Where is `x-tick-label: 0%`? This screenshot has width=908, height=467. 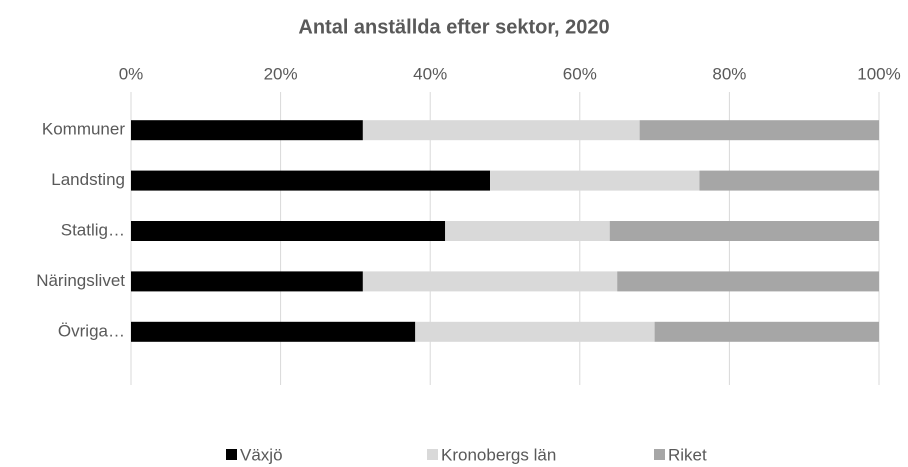 x-tick-label: 0% is located at coordinates (131, 73).